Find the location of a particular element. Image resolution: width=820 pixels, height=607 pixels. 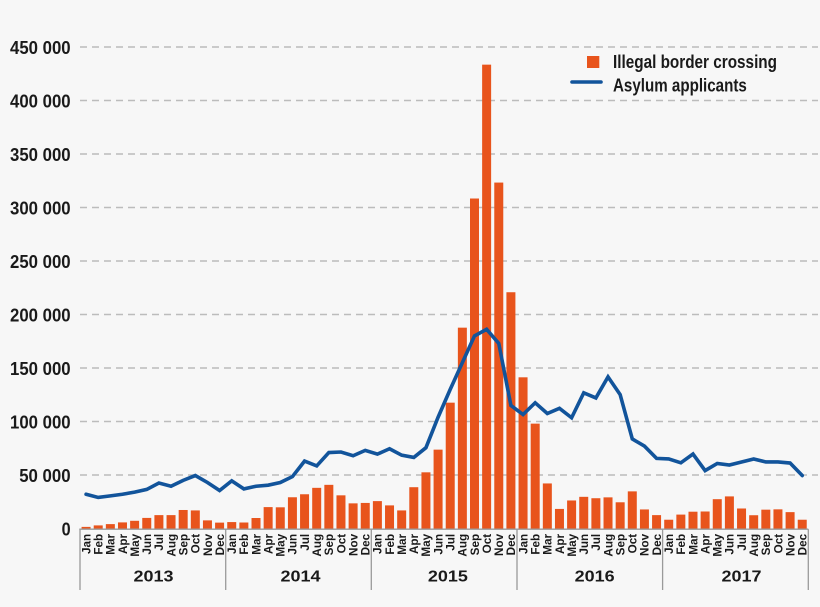

svg-text: 2016 is located at coordinates (595, 577).